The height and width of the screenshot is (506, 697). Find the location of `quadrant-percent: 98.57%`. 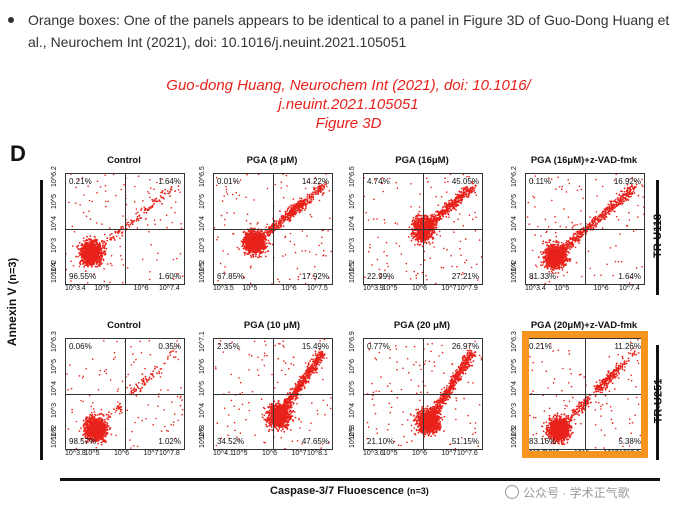

quadrant-percent: 98.57% is located at coordinates (83, 441).